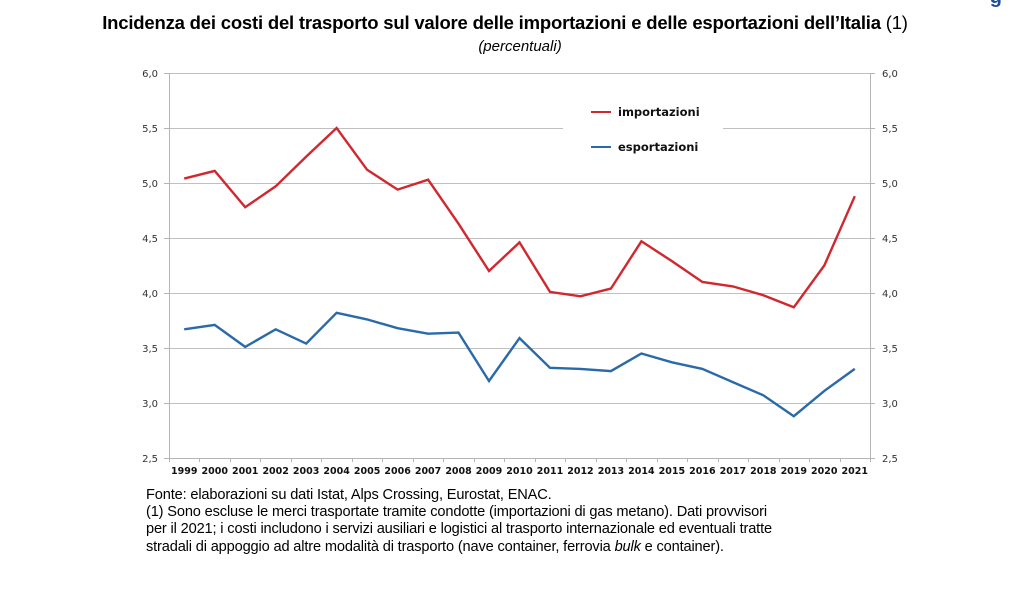  Describe the element at coordinates (275, 471) in the screenshot. I see `x-tick-label: 2002` at that location.